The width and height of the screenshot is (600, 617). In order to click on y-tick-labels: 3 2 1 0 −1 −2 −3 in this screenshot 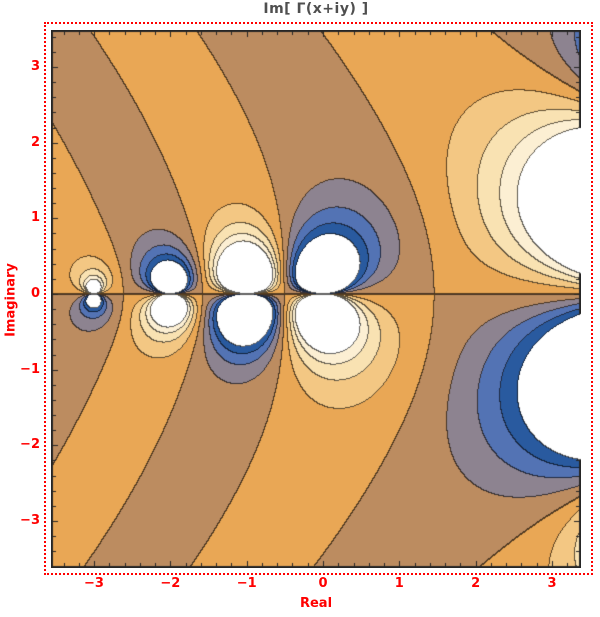, I will do `click(23, 308)`.